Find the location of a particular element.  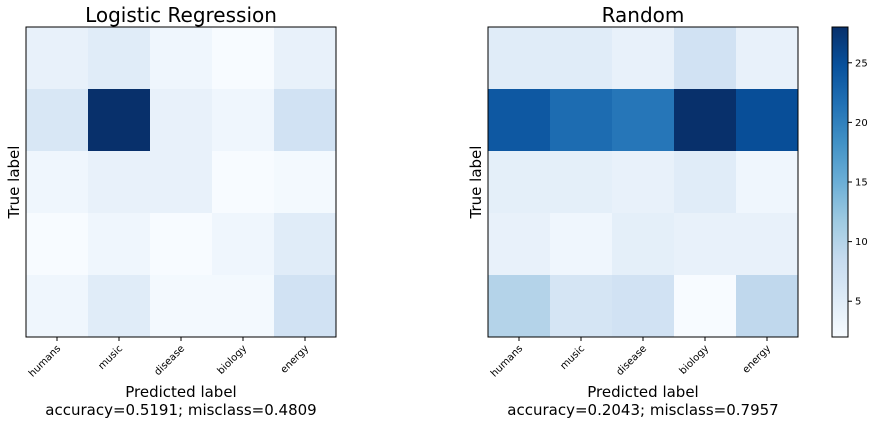

colorbar-tick-label: 10 is located at coordinates (861, 242).